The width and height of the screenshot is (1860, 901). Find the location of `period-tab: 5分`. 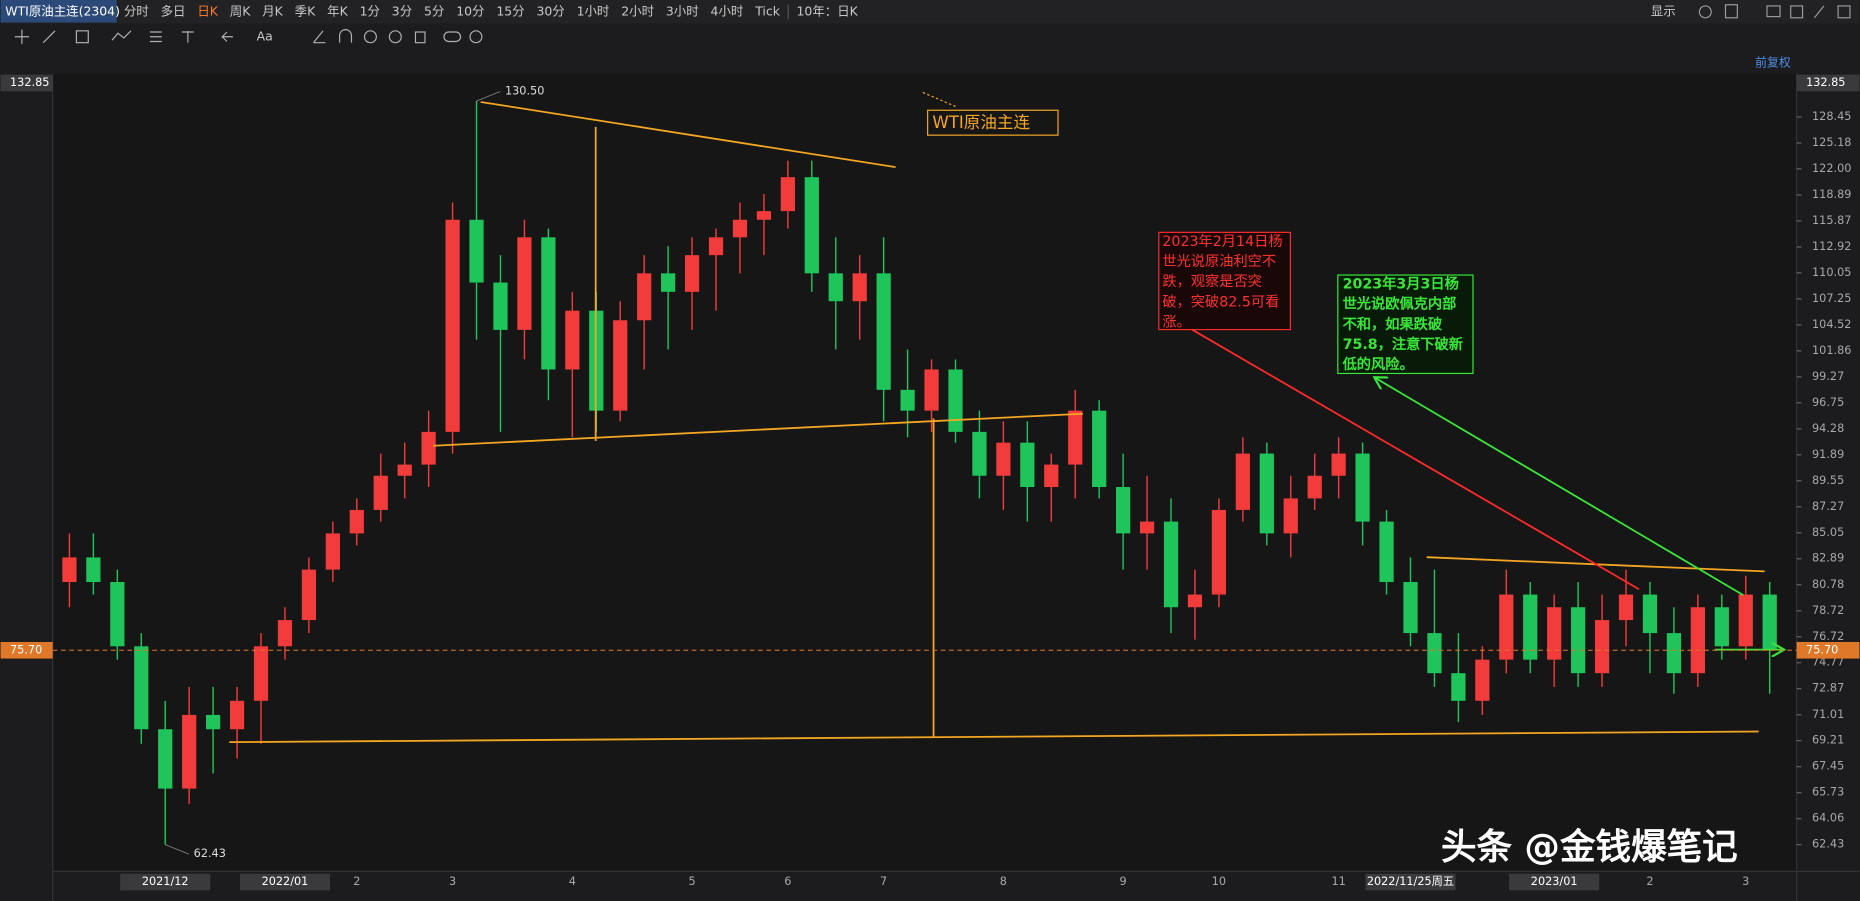

period-tab: 5分 is located at coordinates (434, 10).